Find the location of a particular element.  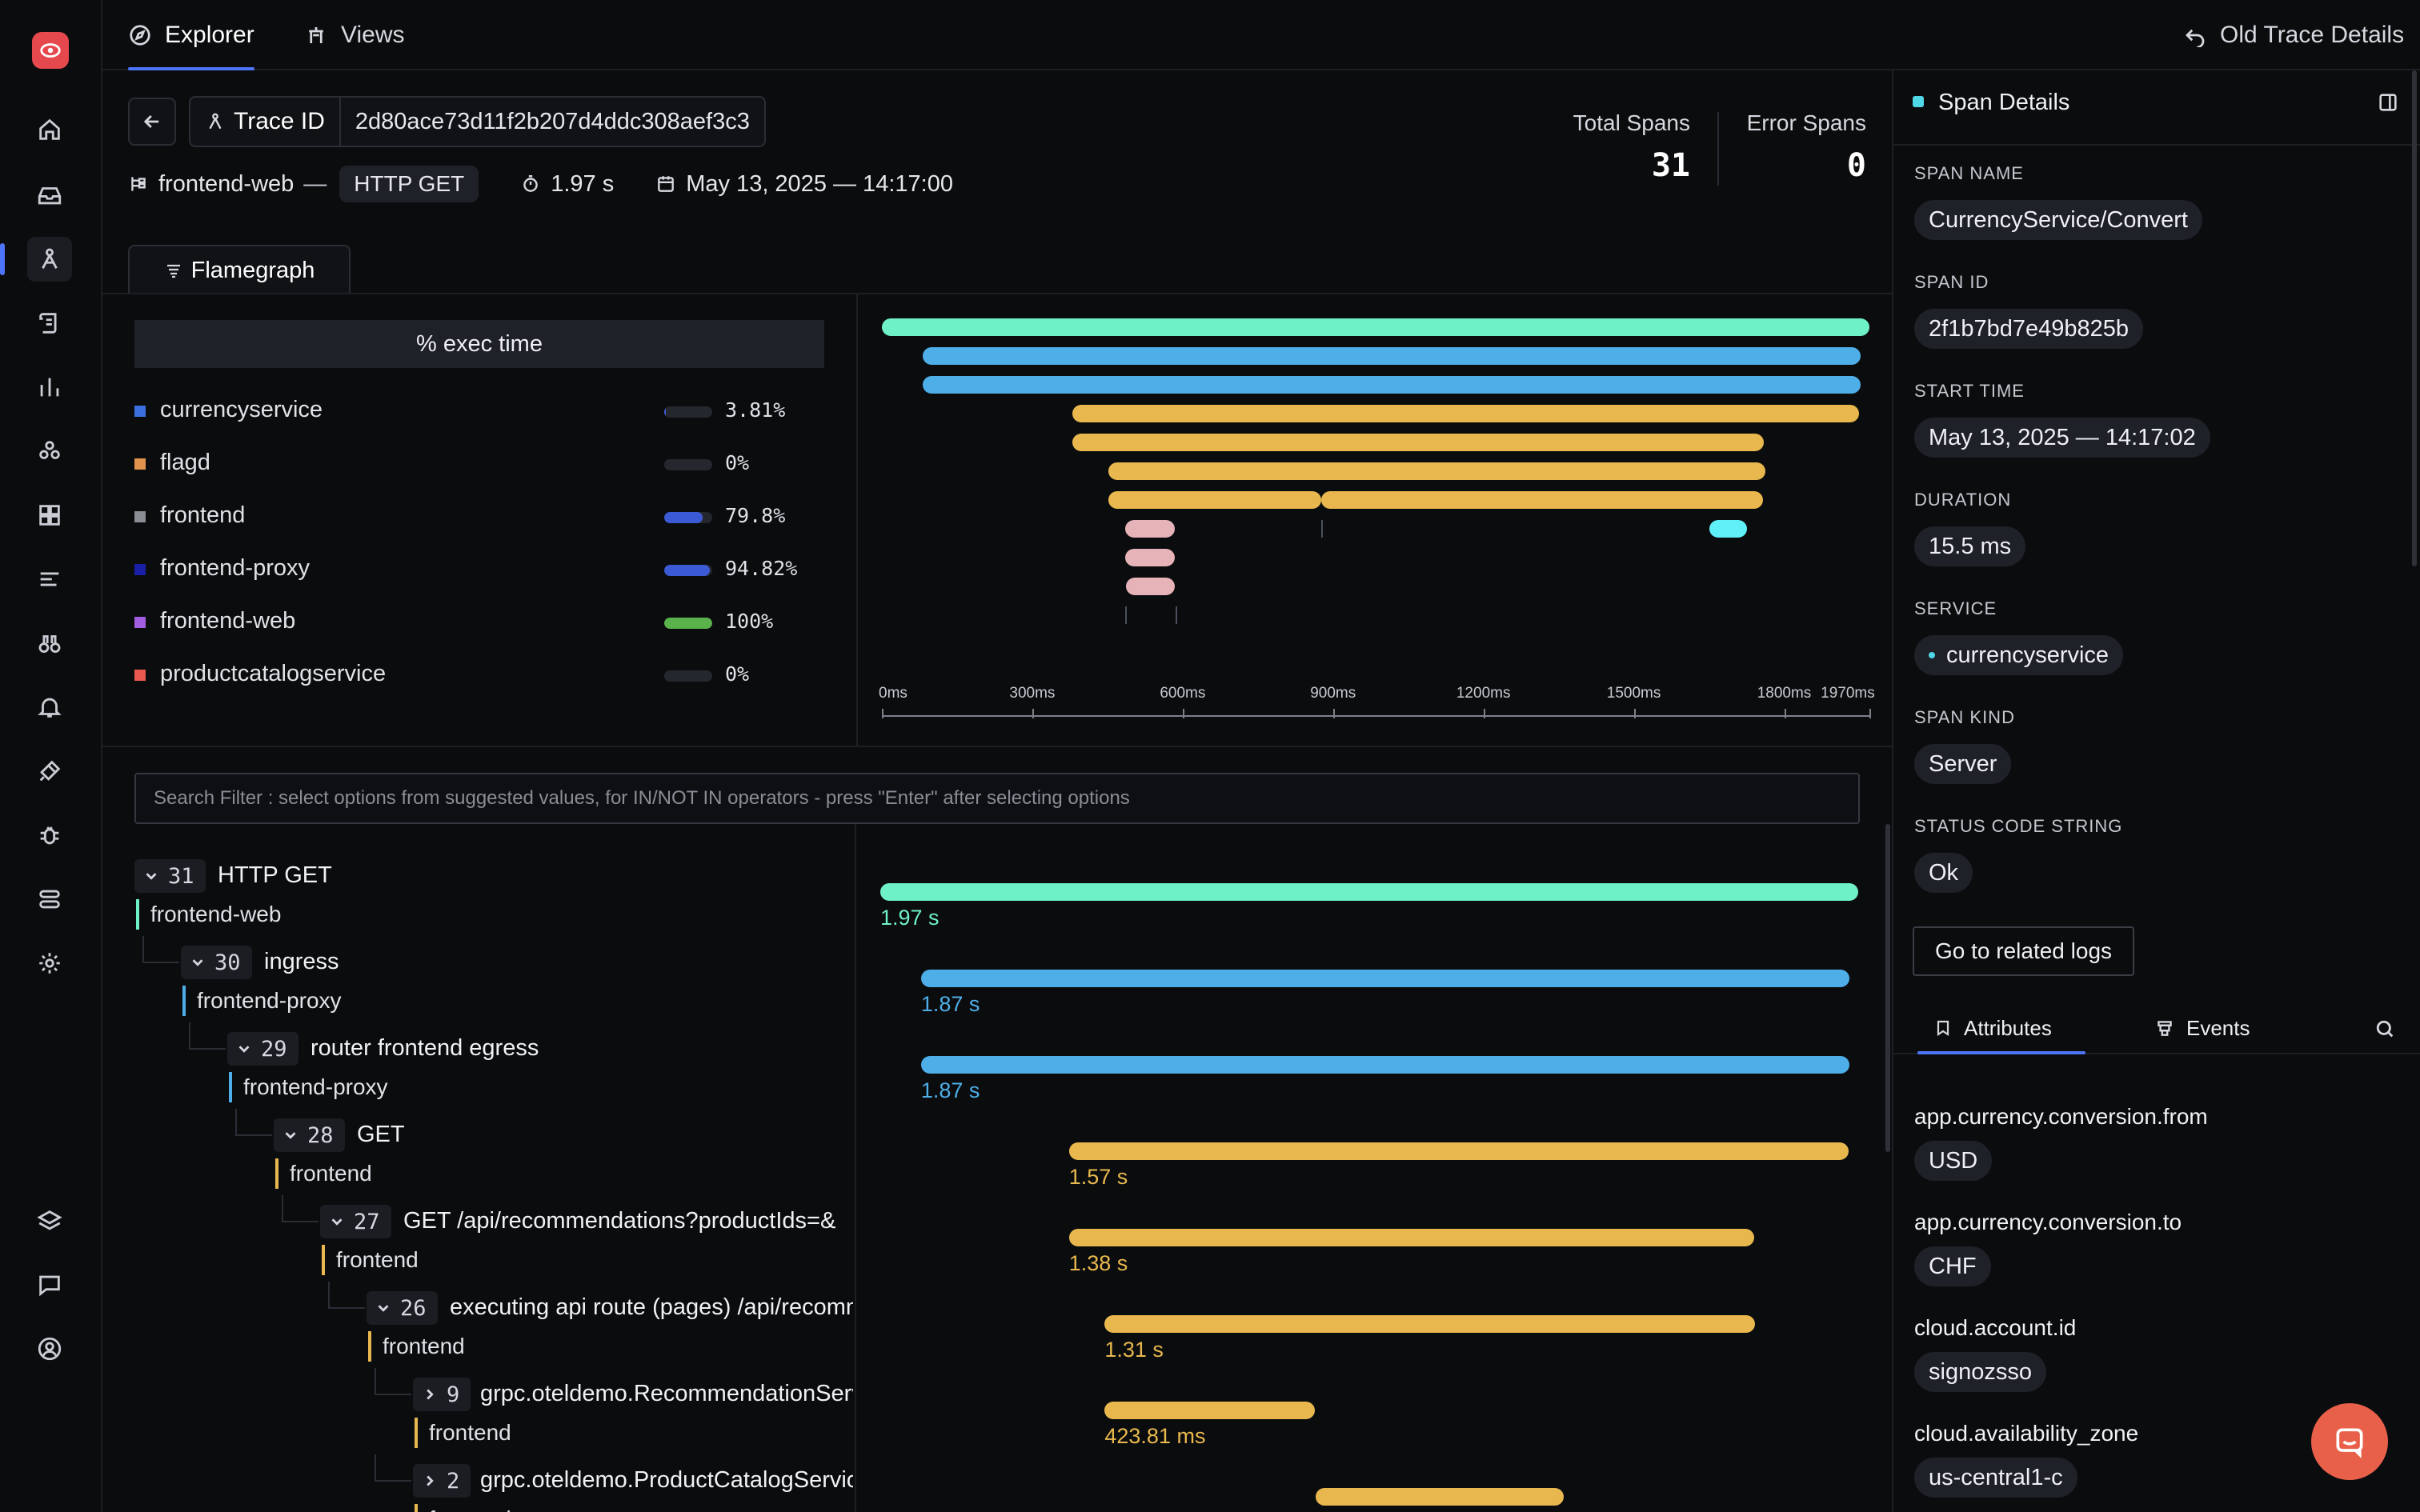

bug-icon is located at coordinates (49, 835).